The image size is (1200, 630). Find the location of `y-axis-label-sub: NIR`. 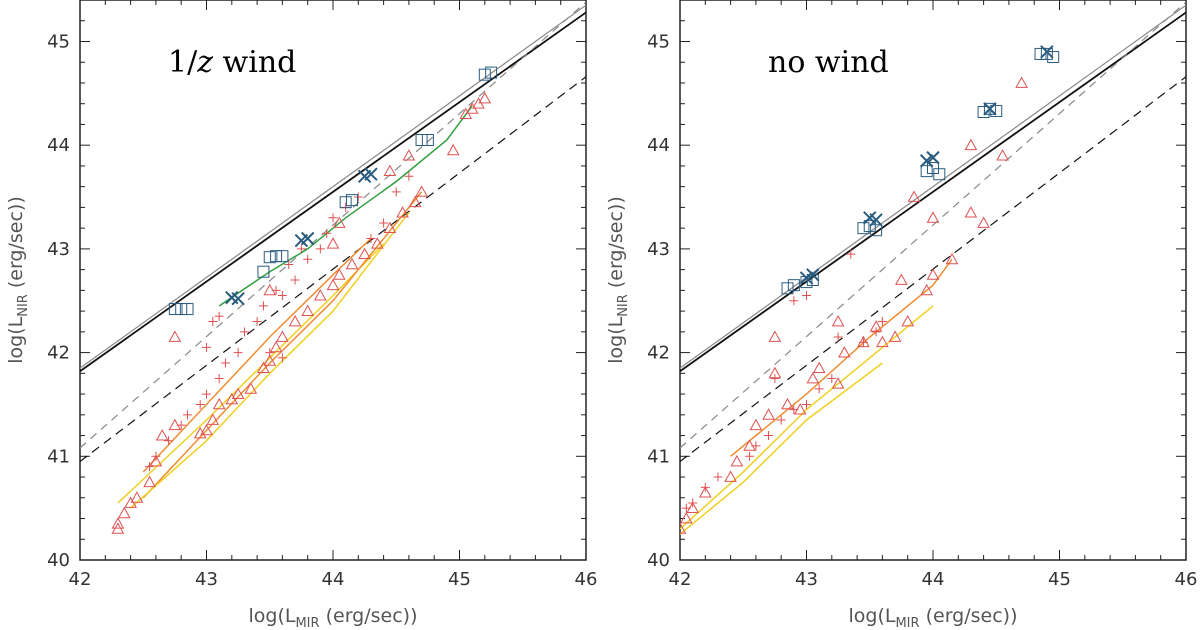

y-axis-label-sub: NIR is located at coordinates (623, 305).